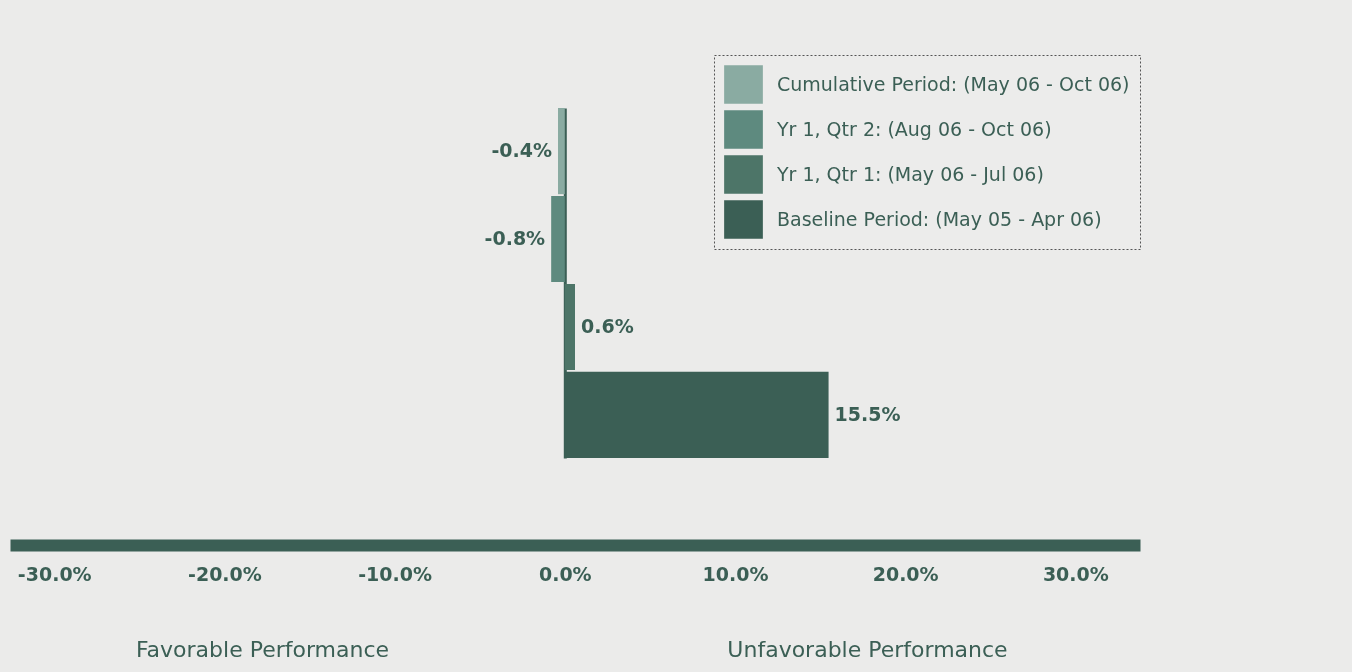 The image size is (1352, 672). I want to click on text: Favorable Performance, so click(262, 649).